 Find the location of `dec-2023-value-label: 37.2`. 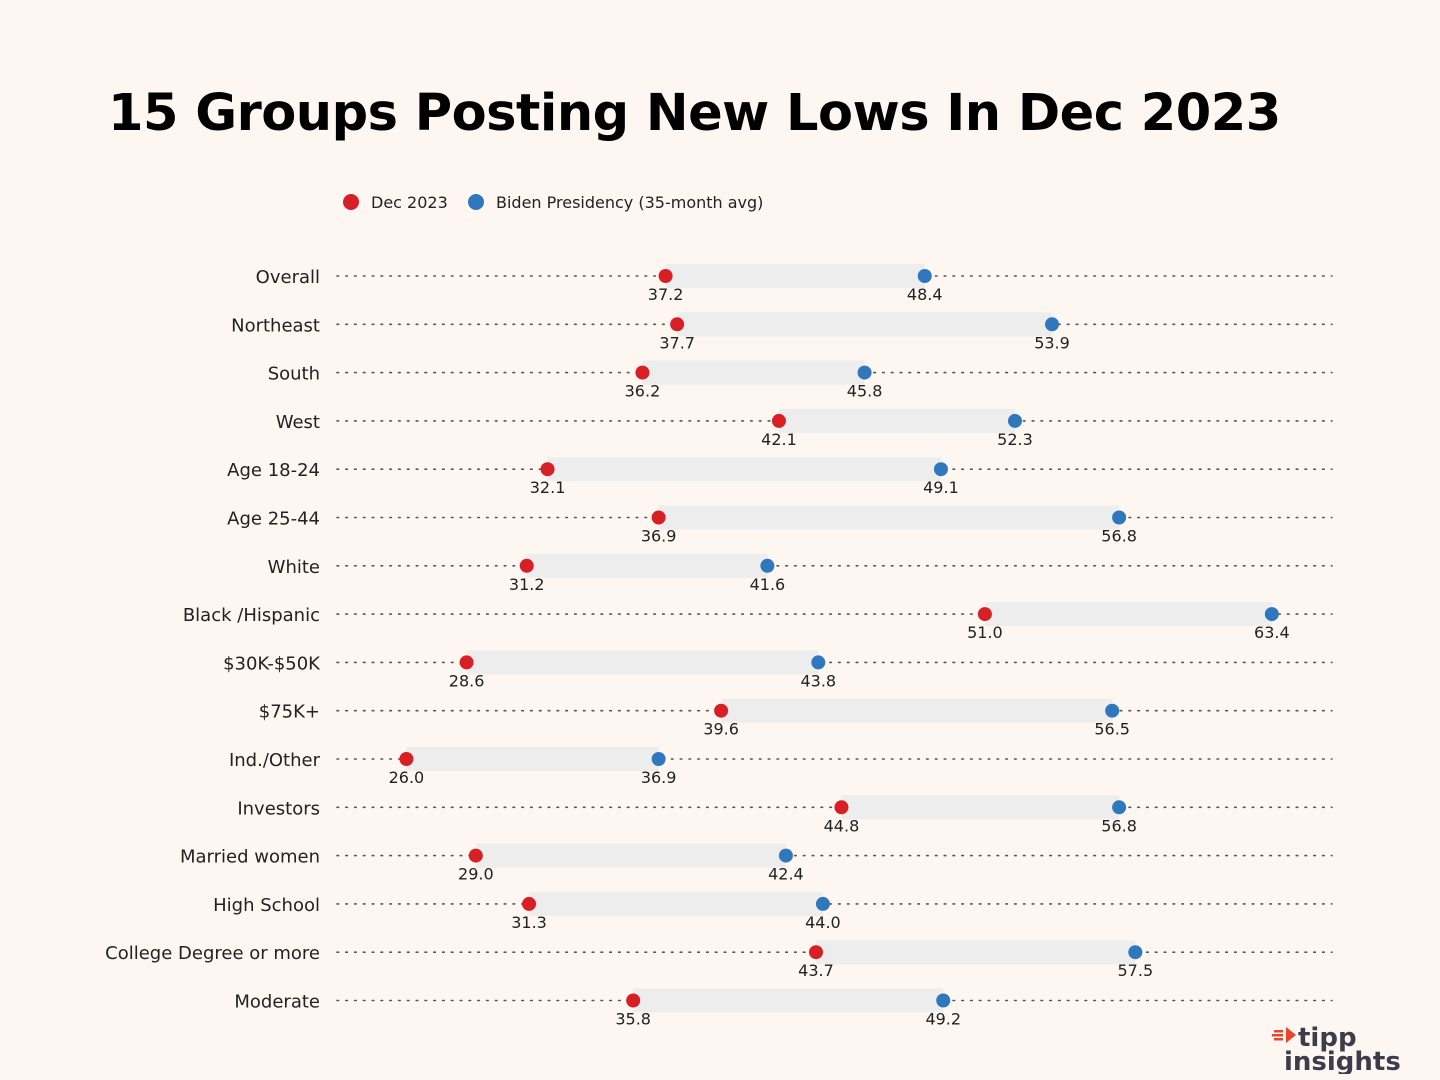

dec-2023-value-label: 37.2 is located at coordinates (666, 294).